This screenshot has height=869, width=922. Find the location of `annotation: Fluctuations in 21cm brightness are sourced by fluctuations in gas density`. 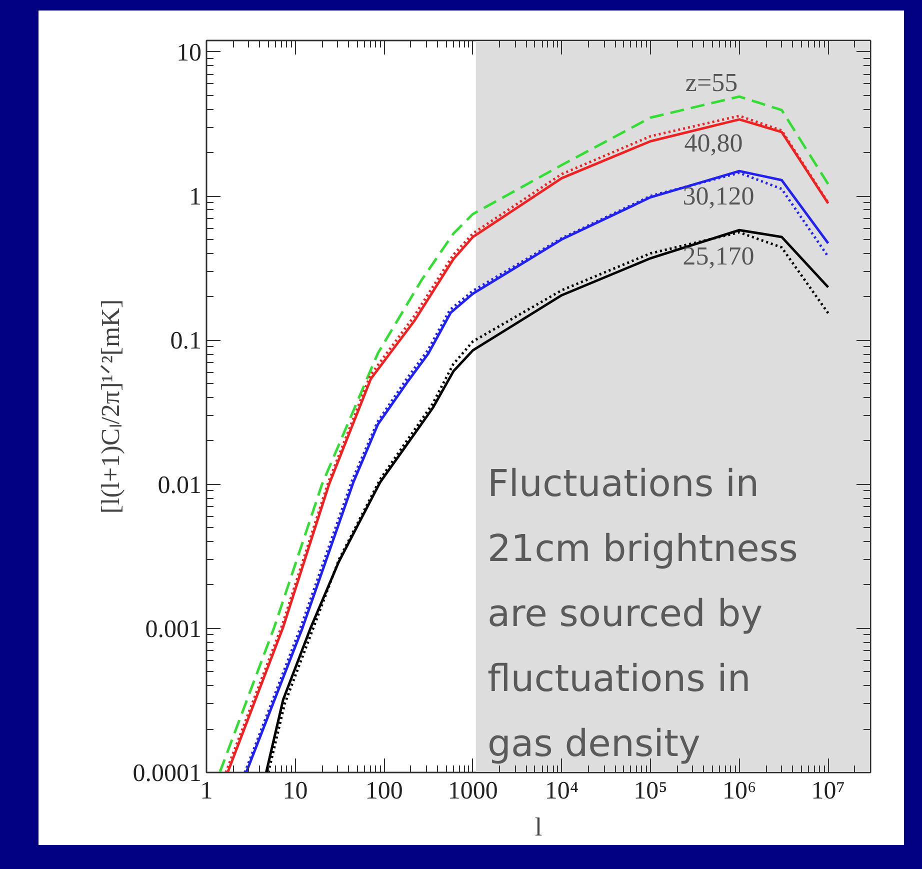

annotation: Fluctuations in 21cm brightness are sourced by fluctuations in gas density is located at coordinates (643, 613).